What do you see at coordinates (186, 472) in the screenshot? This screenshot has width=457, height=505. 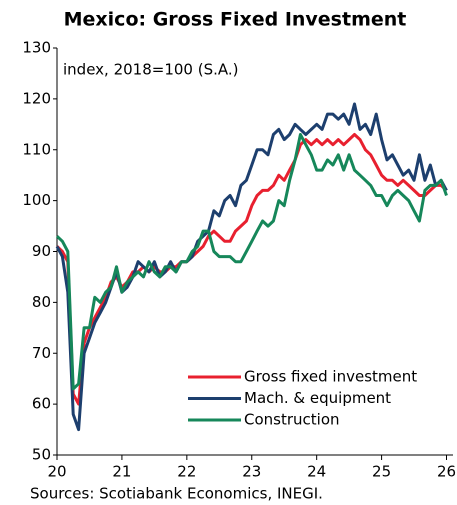 I see `x-tick-label: 22` at bounding box center [186, 472].